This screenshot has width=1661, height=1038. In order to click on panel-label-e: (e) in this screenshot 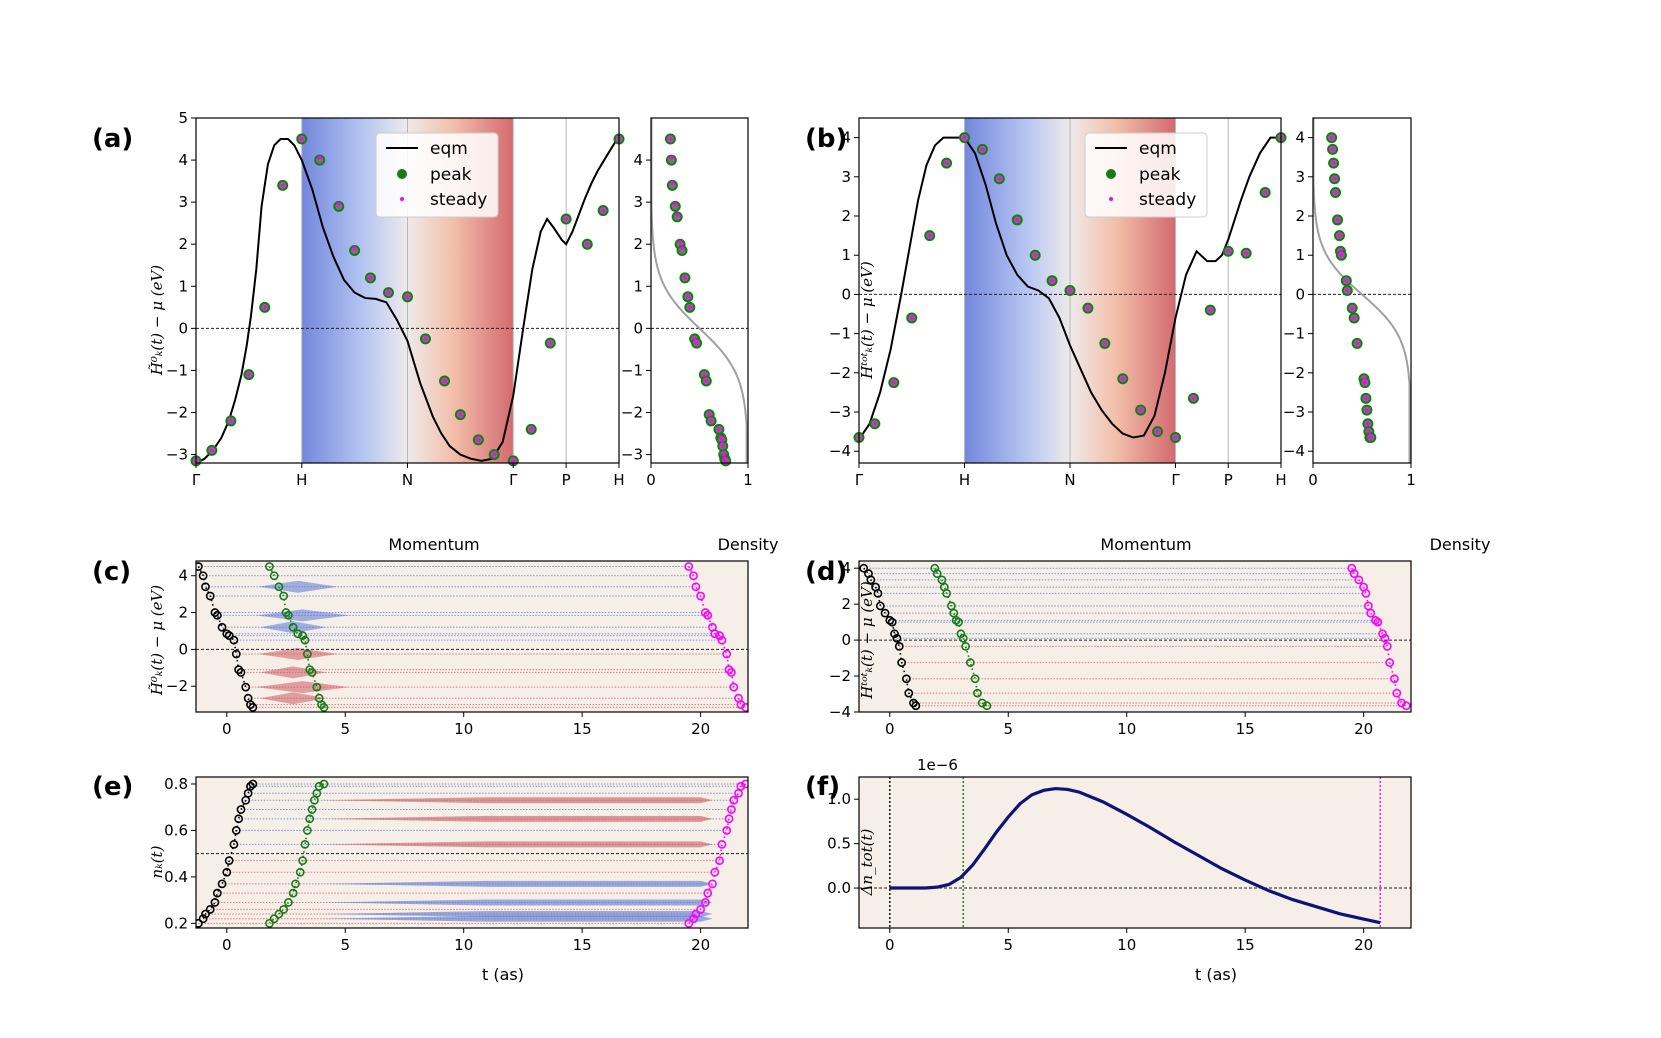, I will do `click(112, 787)`.